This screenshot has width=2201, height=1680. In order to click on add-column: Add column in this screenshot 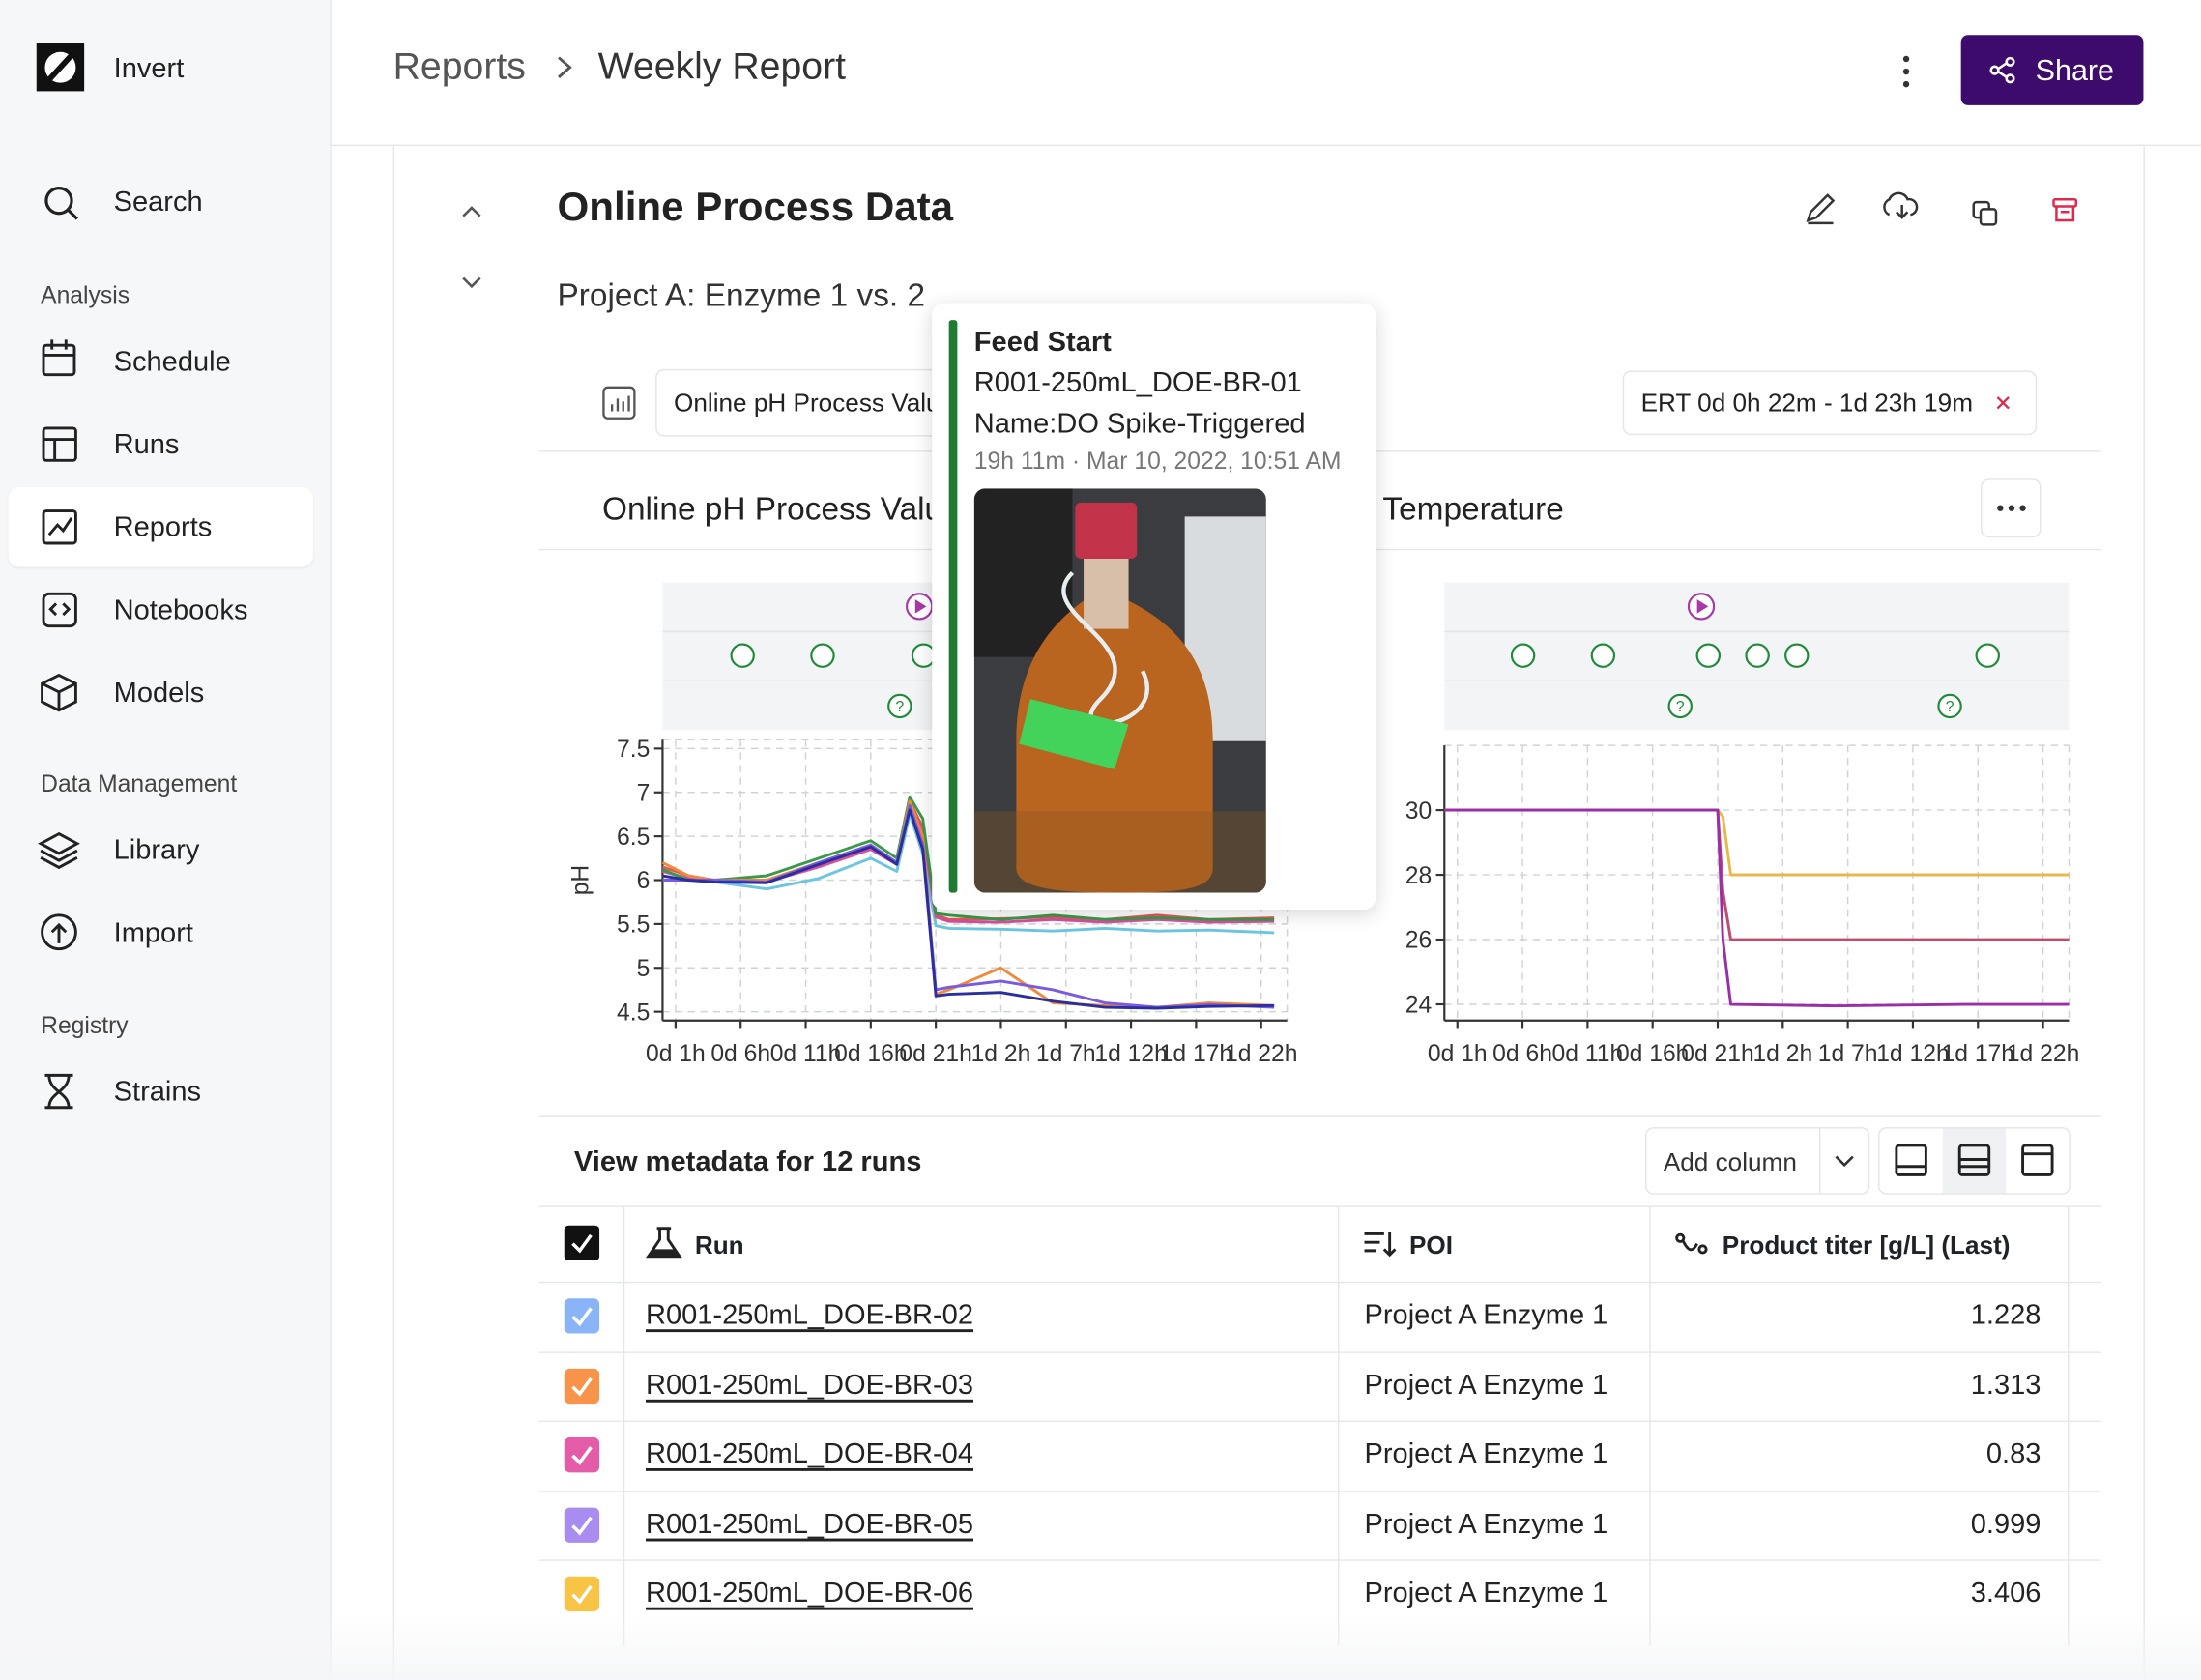, I will do `click(1757, 1161)`.